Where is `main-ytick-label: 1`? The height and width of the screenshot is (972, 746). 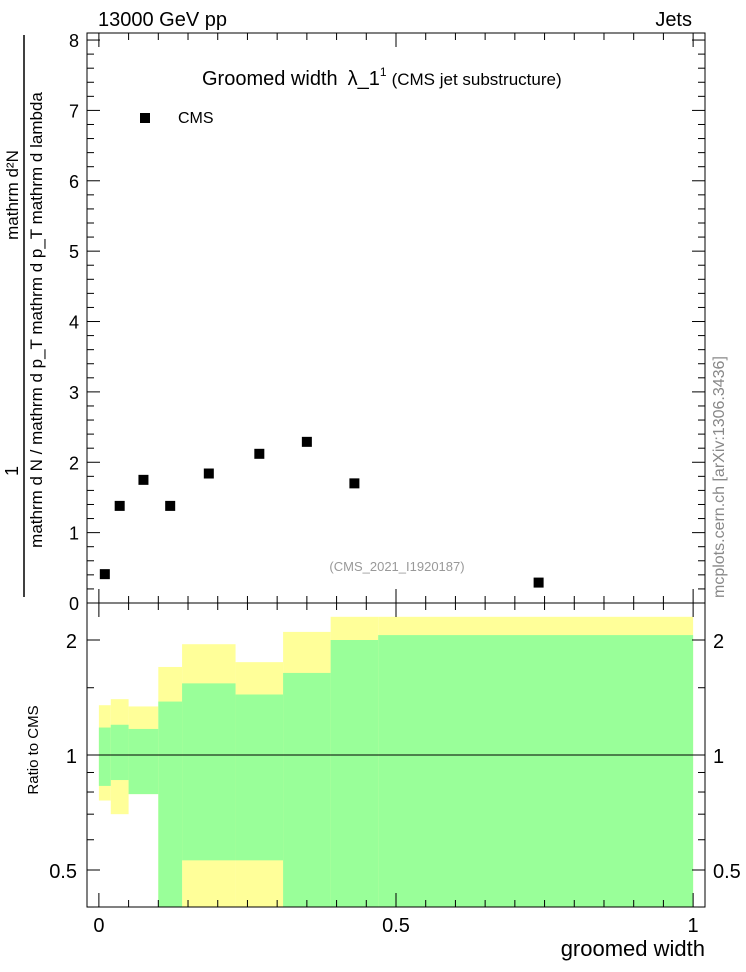 main-ytick-label: 1 is located at coordinates (74, 534).